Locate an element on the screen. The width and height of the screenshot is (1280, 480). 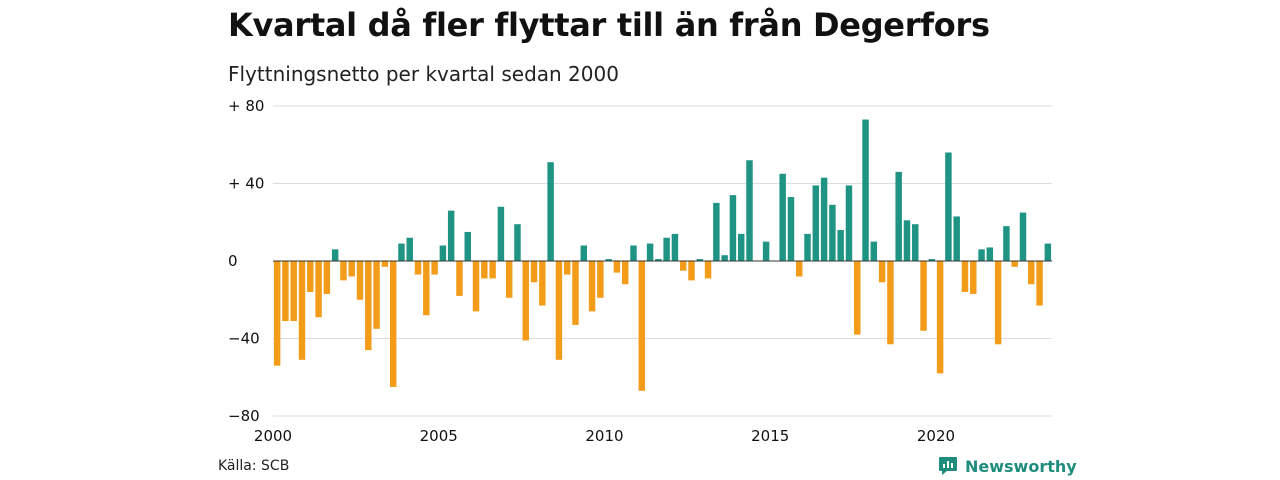
y-tick-label: −80 is located at coordinates (244, 416).